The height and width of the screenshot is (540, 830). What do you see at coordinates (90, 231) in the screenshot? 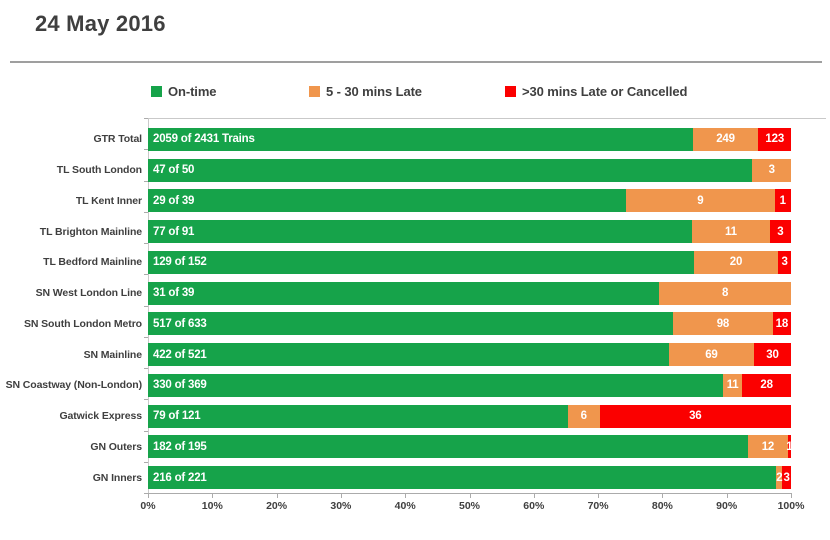
I see `category-label: TL Brighton Mainline` at bounding box center [90, 231].